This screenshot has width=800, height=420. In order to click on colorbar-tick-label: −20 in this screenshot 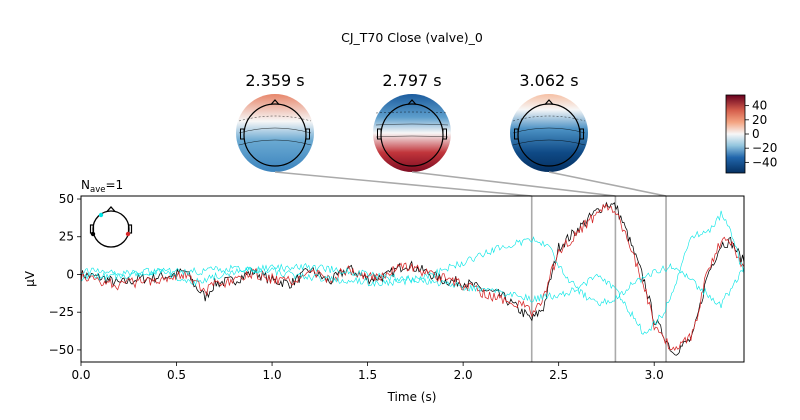, I will do `click(764, 148)`.